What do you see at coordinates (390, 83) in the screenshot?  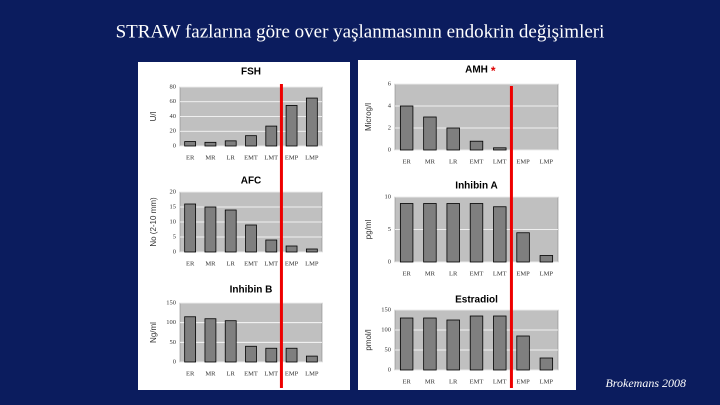 I see `y-tick-label: 6` at bounding box center [390, 83].